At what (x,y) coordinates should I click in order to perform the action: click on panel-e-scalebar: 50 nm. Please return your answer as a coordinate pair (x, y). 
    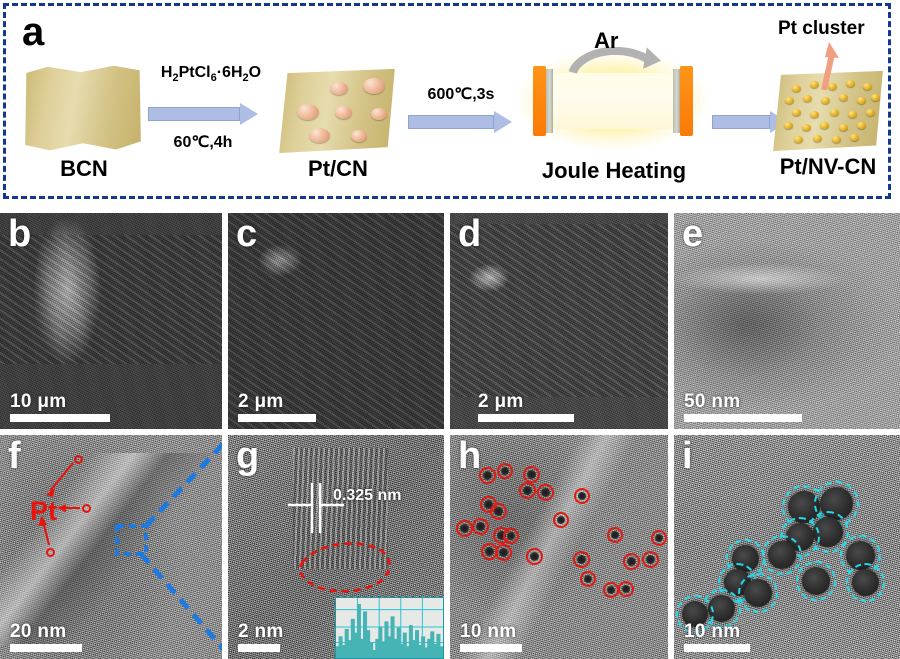
    Looking at the image, I should click on (743, 407).